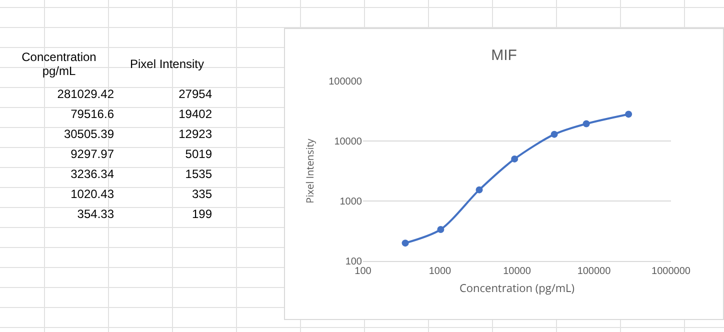  What do you see at coordinates (92, 194) in the screenshot?
I see `text: 1020.43` at bounding box center [92, 194].